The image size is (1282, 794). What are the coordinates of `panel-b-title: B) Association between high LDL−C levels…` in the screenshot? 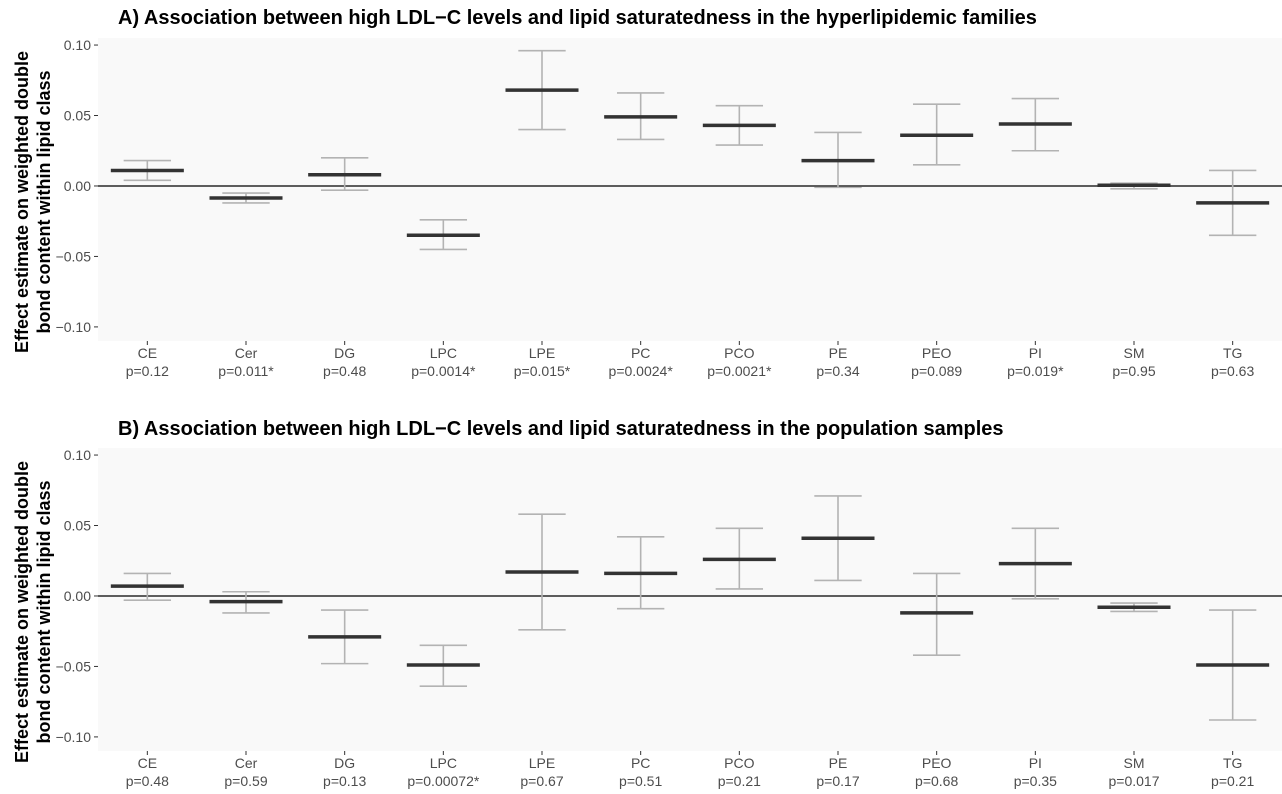 It's located at (561, 429).